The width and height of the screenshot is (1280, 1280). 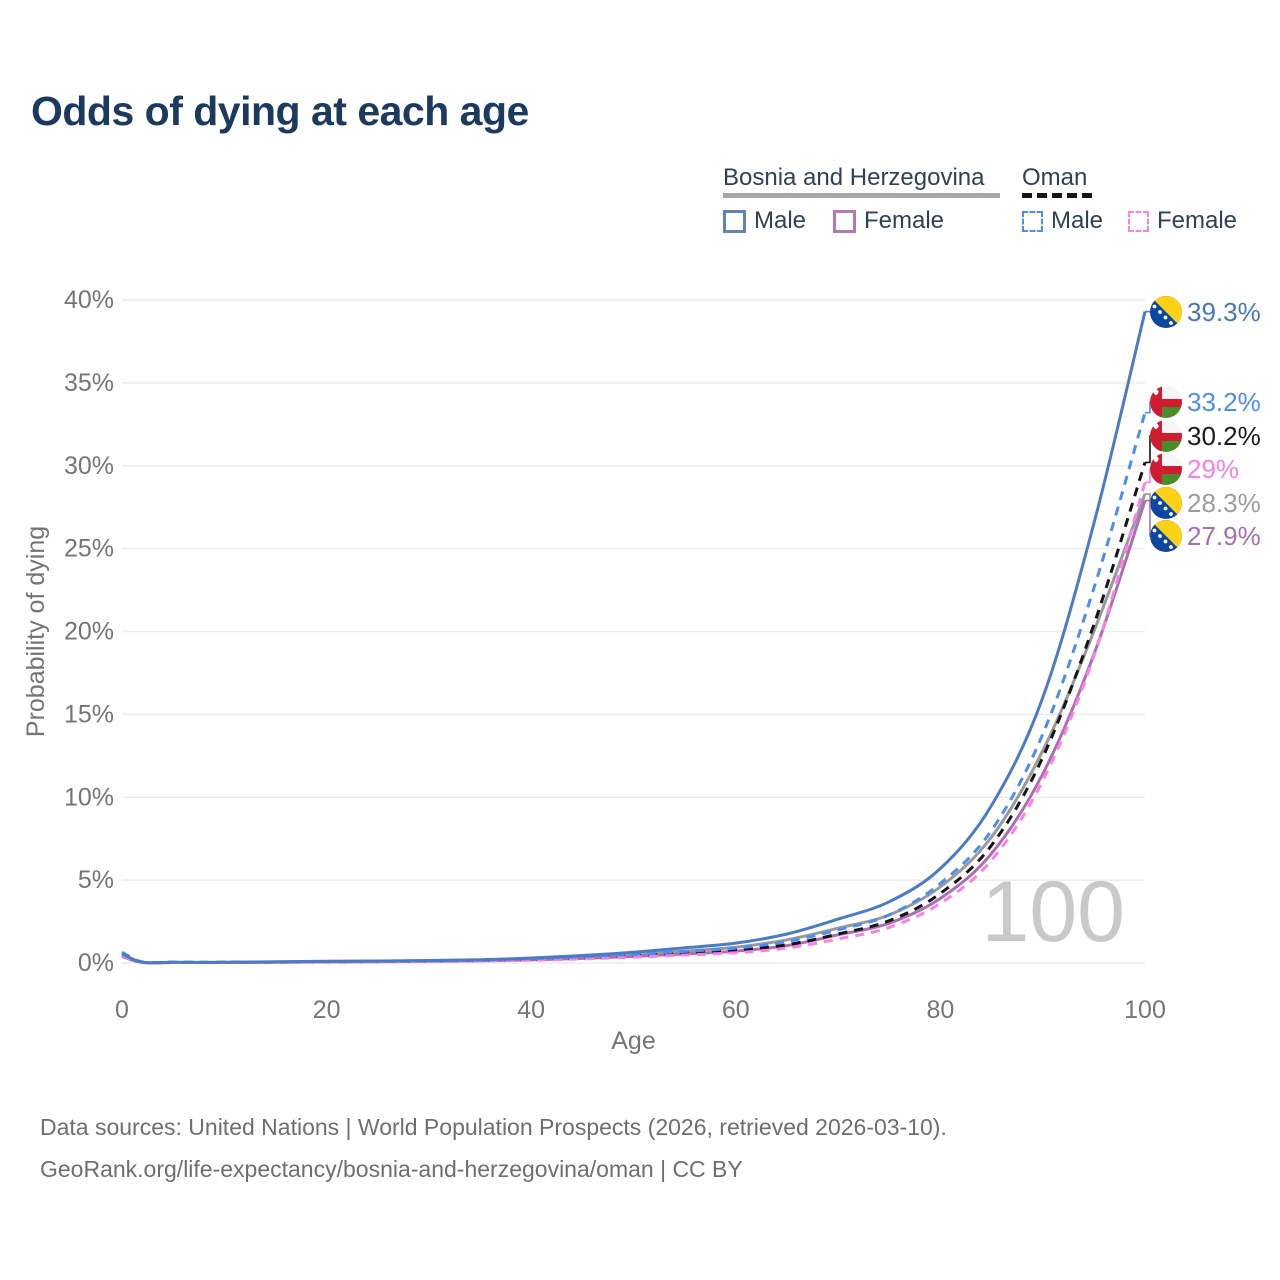 I want to click on series-end-label: 27.9%, so click(x=1224, y=536).